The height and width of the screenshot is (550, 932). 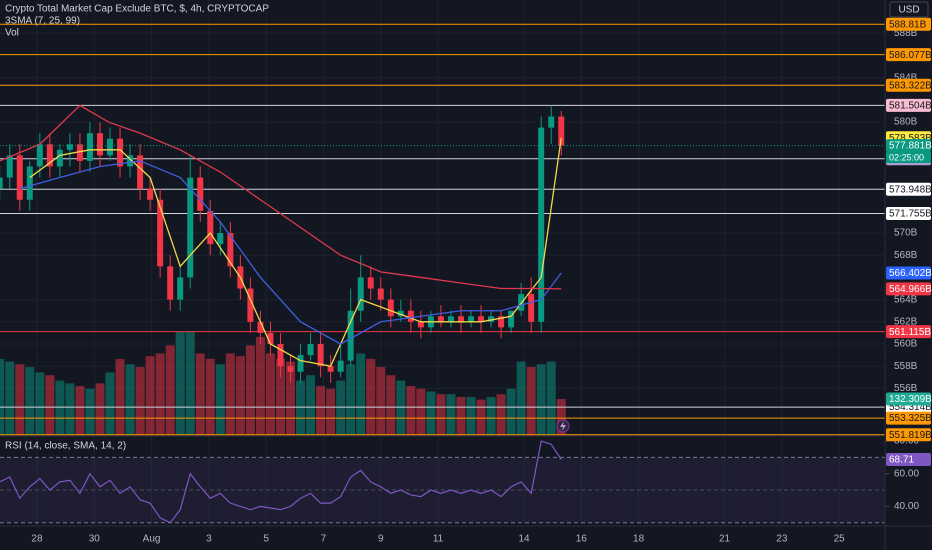 What do you see at coordinates (65, 446) in the screenshot?
I see `rsi-legend: RSI (14, close, SMA, 14, 2)` at bounding box center [65, 446].